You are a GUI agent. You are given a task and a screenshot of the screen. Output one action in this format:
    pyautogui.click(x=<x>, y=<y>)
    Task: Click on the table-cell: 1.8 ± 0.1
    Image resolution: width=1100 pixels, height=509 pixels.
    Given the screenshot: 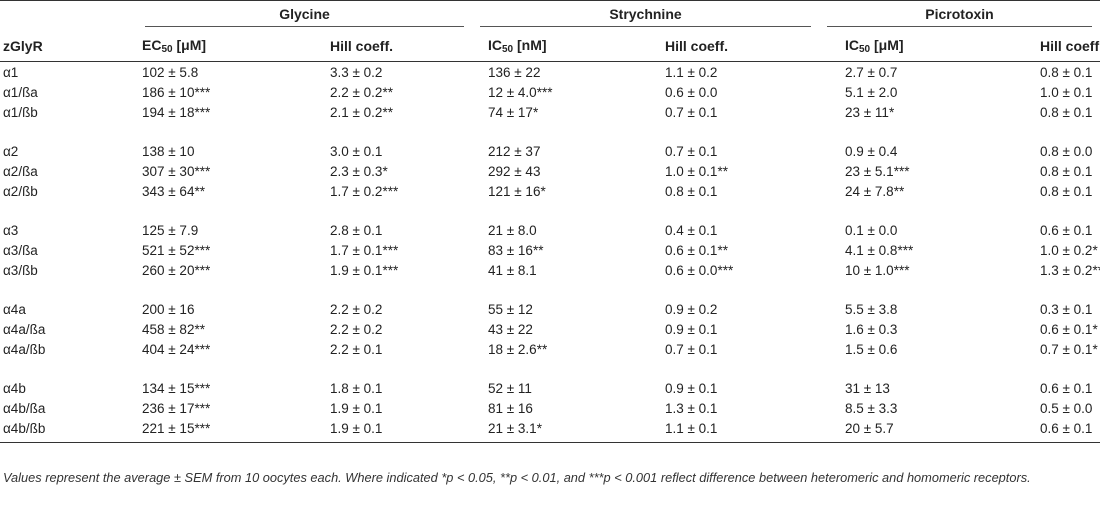 What is the action you would take?
    pyautogui.click(x=356, y=388)
    